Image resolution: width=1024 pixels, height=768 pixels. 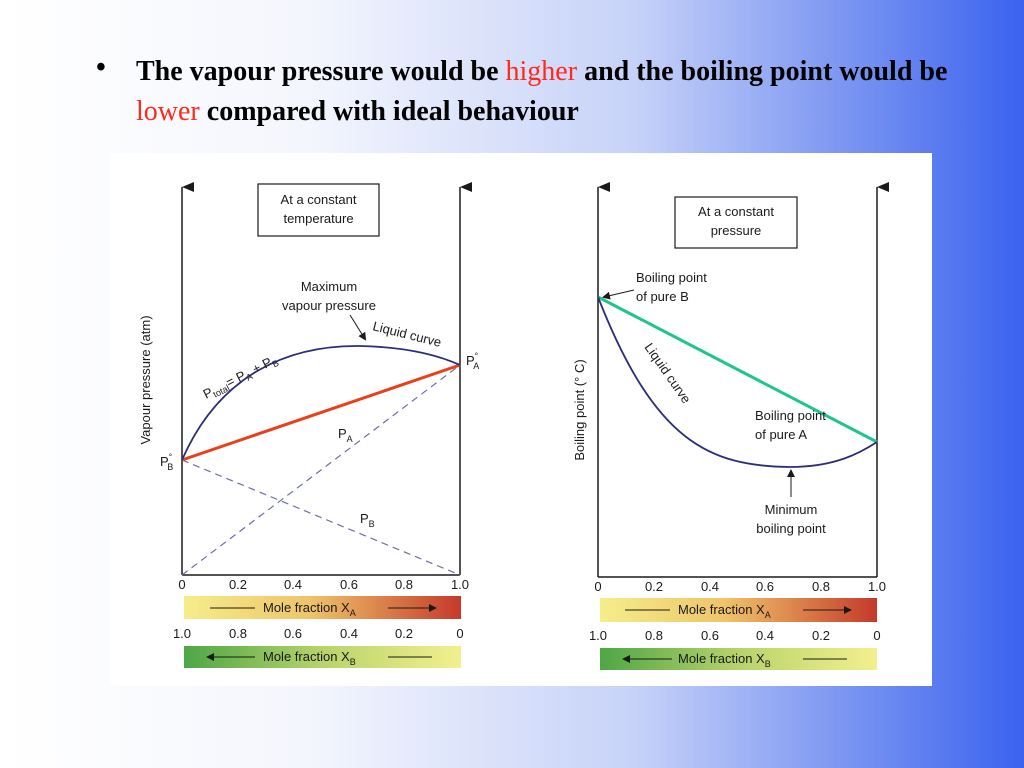 What do you see at coordinates (318, 210) in the screenshot?
I see `left-condition-box` at bounding box center [318, 210].